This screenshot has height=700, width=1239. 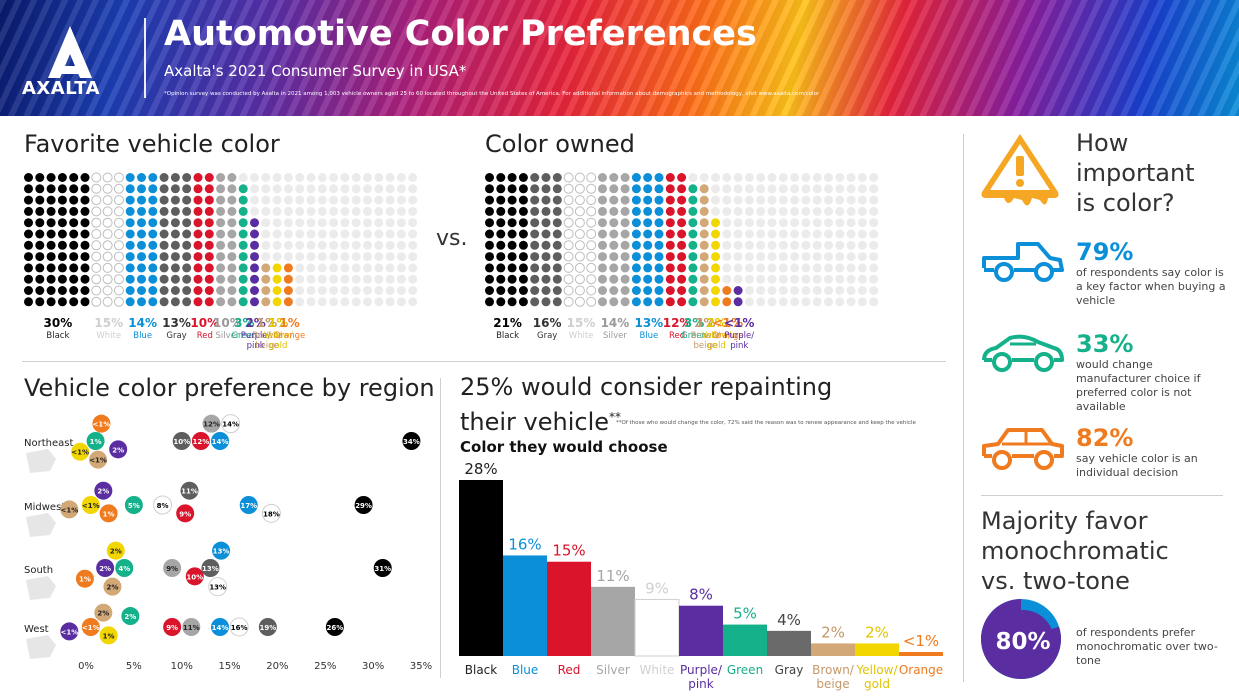 I want to click on favorite-color-name: Orange, so click(x=289, y=336).